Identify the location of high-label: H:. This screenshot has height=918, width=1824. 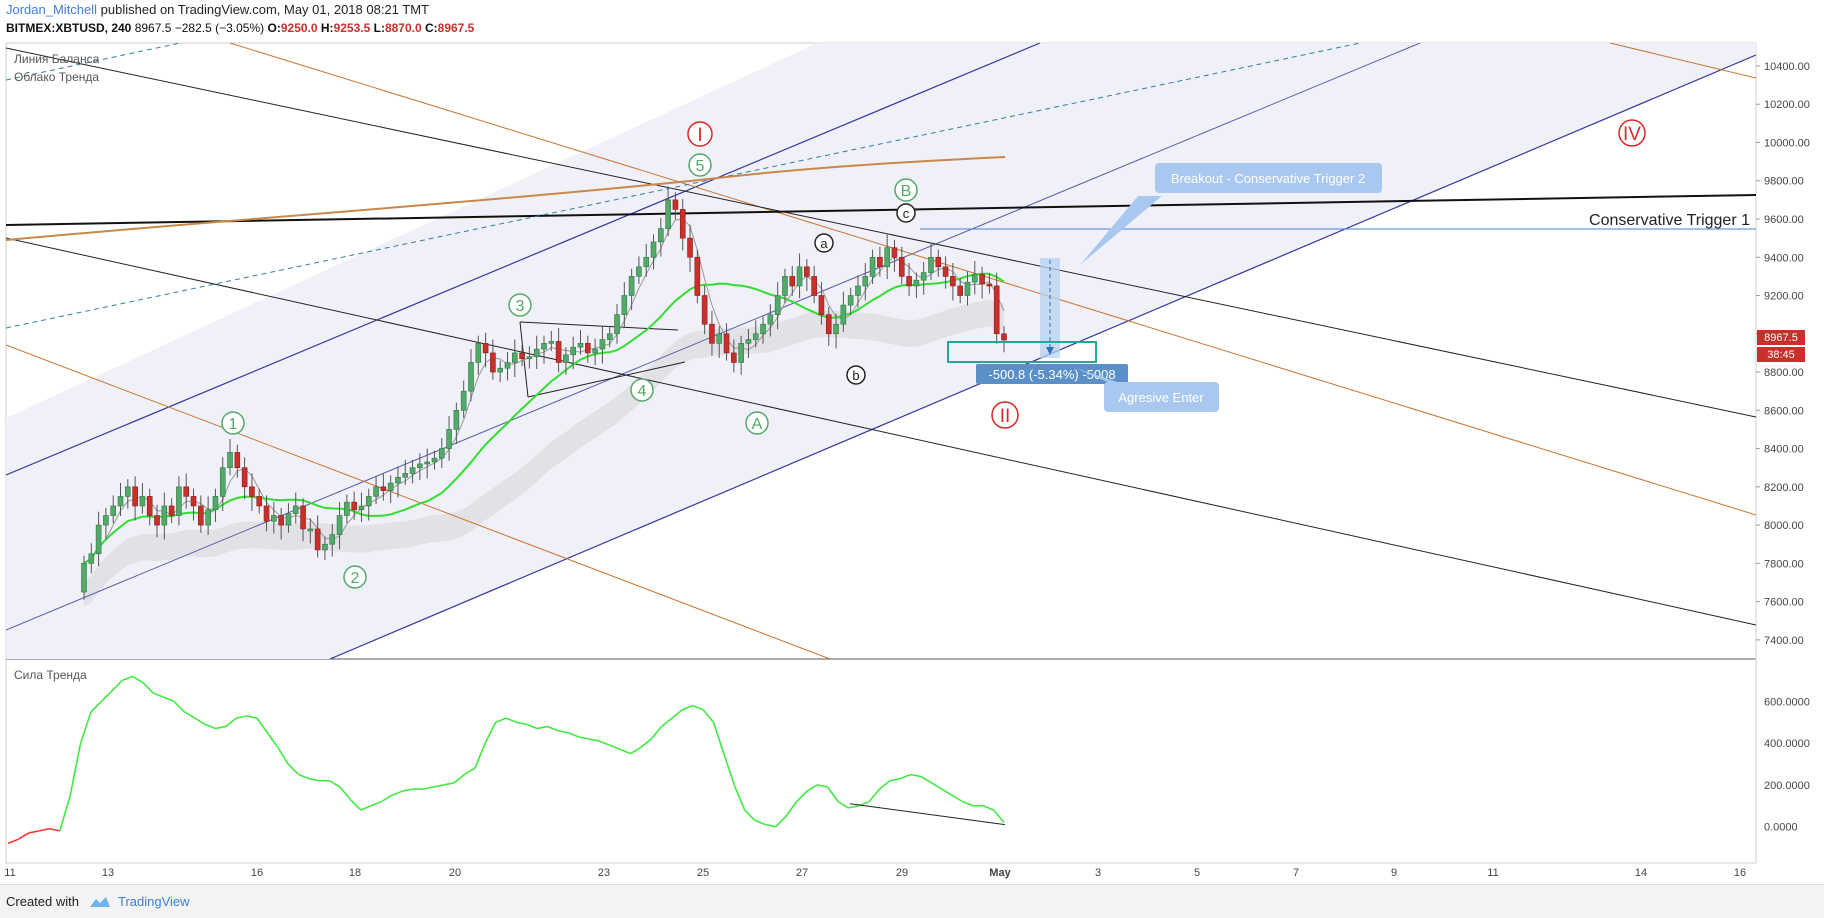
(327, 28).